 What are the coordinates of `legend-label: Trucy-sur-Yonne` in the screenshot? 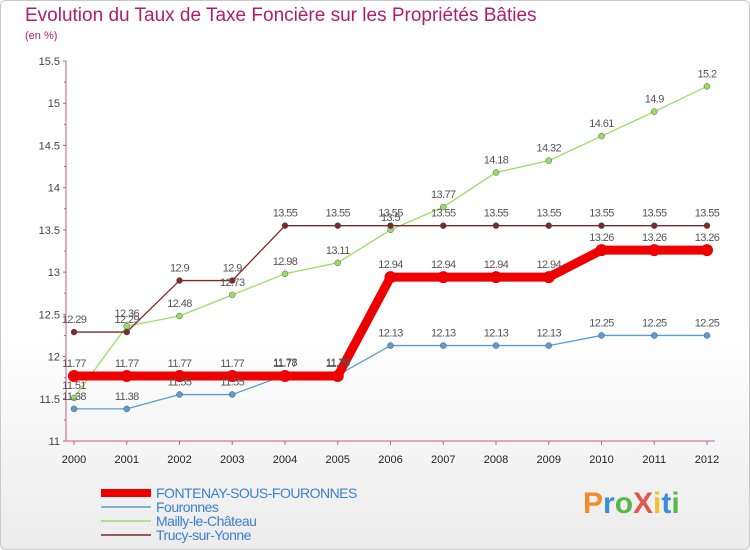 It's located at (204, 535).